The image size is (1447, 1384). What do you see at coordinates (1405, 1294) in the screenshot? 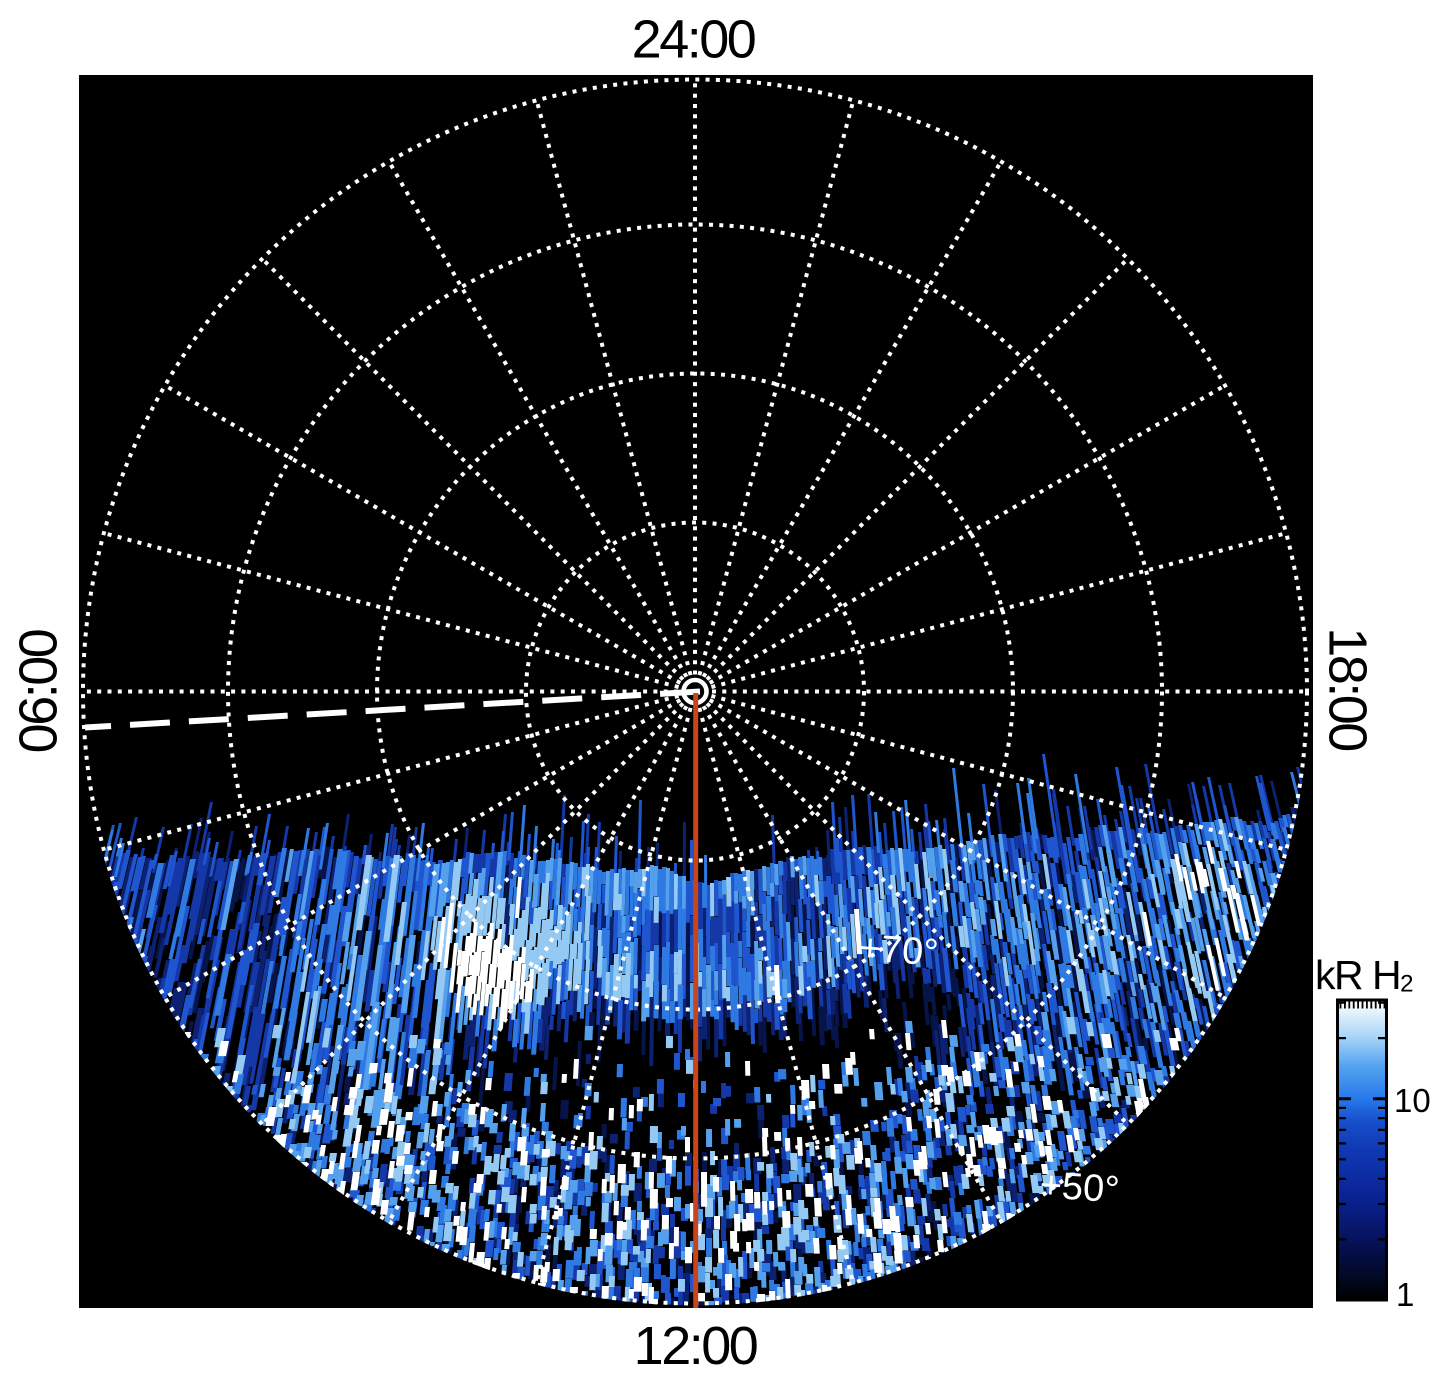
I see `svg-text: 1` at bounding box center [1405, 1294].